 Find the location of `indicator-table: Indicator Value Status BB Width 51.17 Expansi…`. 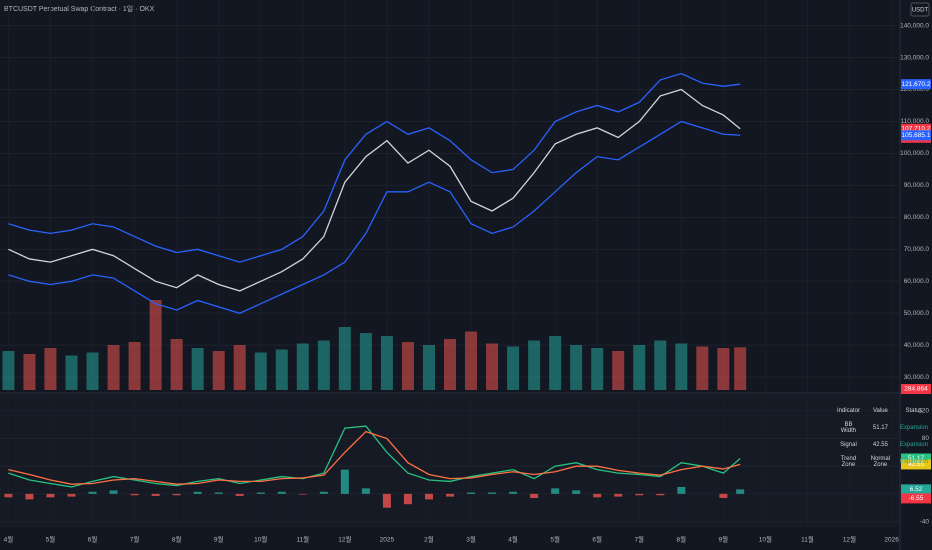

indicator-table: Indicator Value Status BB Width 51.17 Expansi… is located at coordinates (882, 438).